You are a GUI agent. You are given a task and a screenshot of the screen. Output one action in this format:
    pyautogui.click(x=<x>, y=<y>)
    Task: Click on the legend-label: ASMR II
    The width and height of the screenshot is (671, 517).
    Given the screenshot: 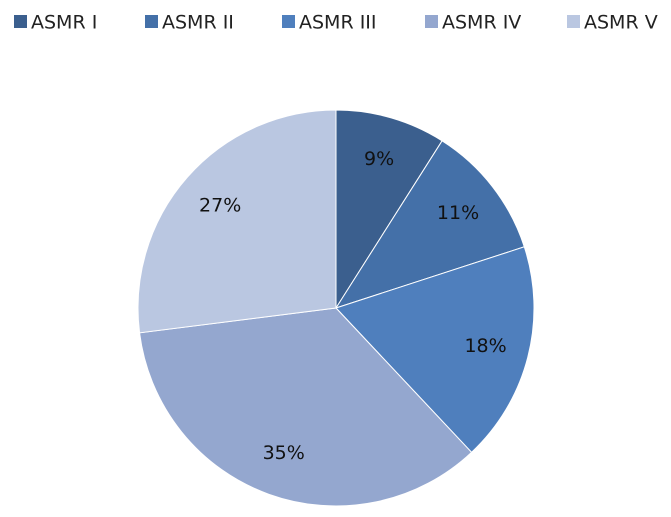 What is the action you would take?
    pyautogui.click(x=198, y=23)
    